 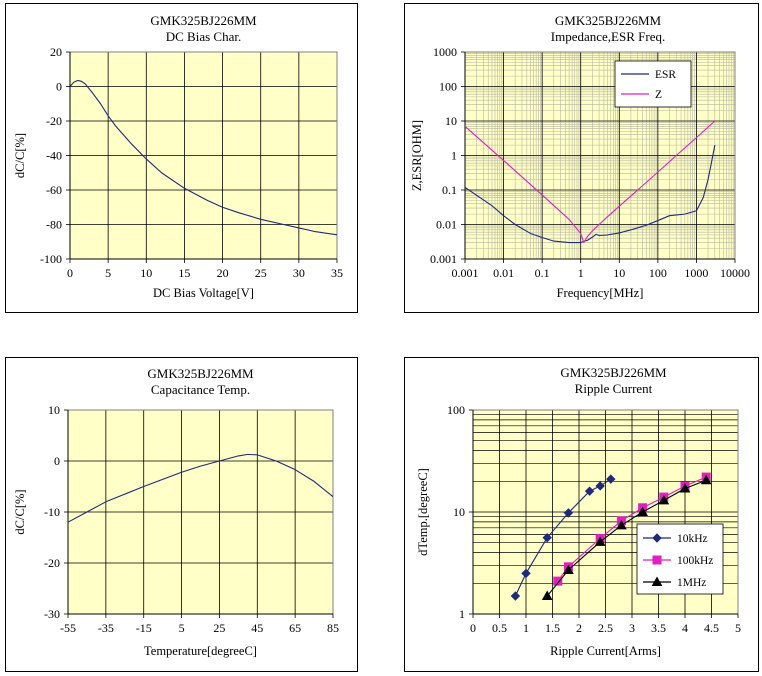 I want to click on x-tick-label: 4.5, so click(x=711, y=628).